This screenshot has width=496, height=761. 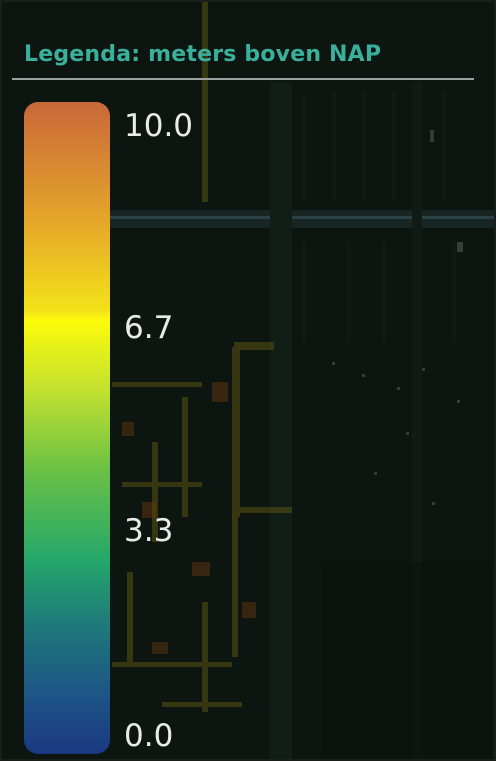 What do you see at coordinates (149, 531) in the screenshot?
I see `colorbar-tick-label: 3.3` at bounding box center [149, 531].